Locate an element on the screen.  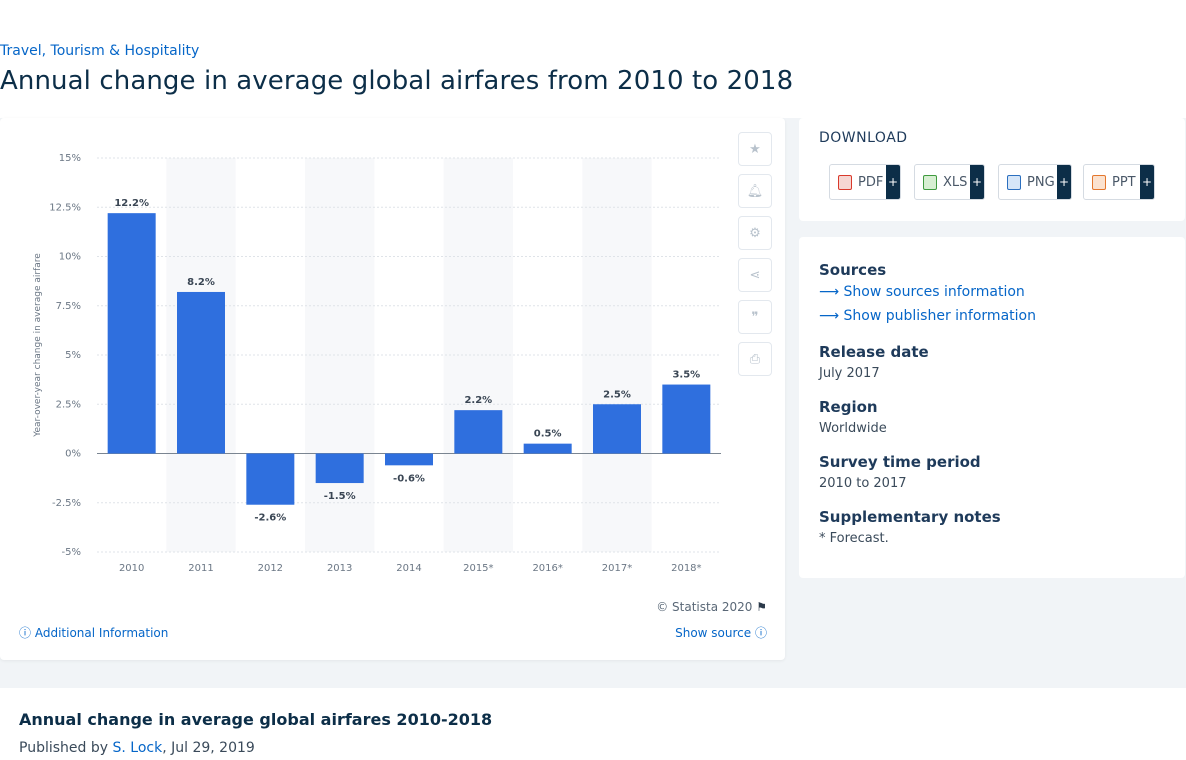
breadcrumb: Travel, Tourism & Hospitality is located at coordinates (100, 51).